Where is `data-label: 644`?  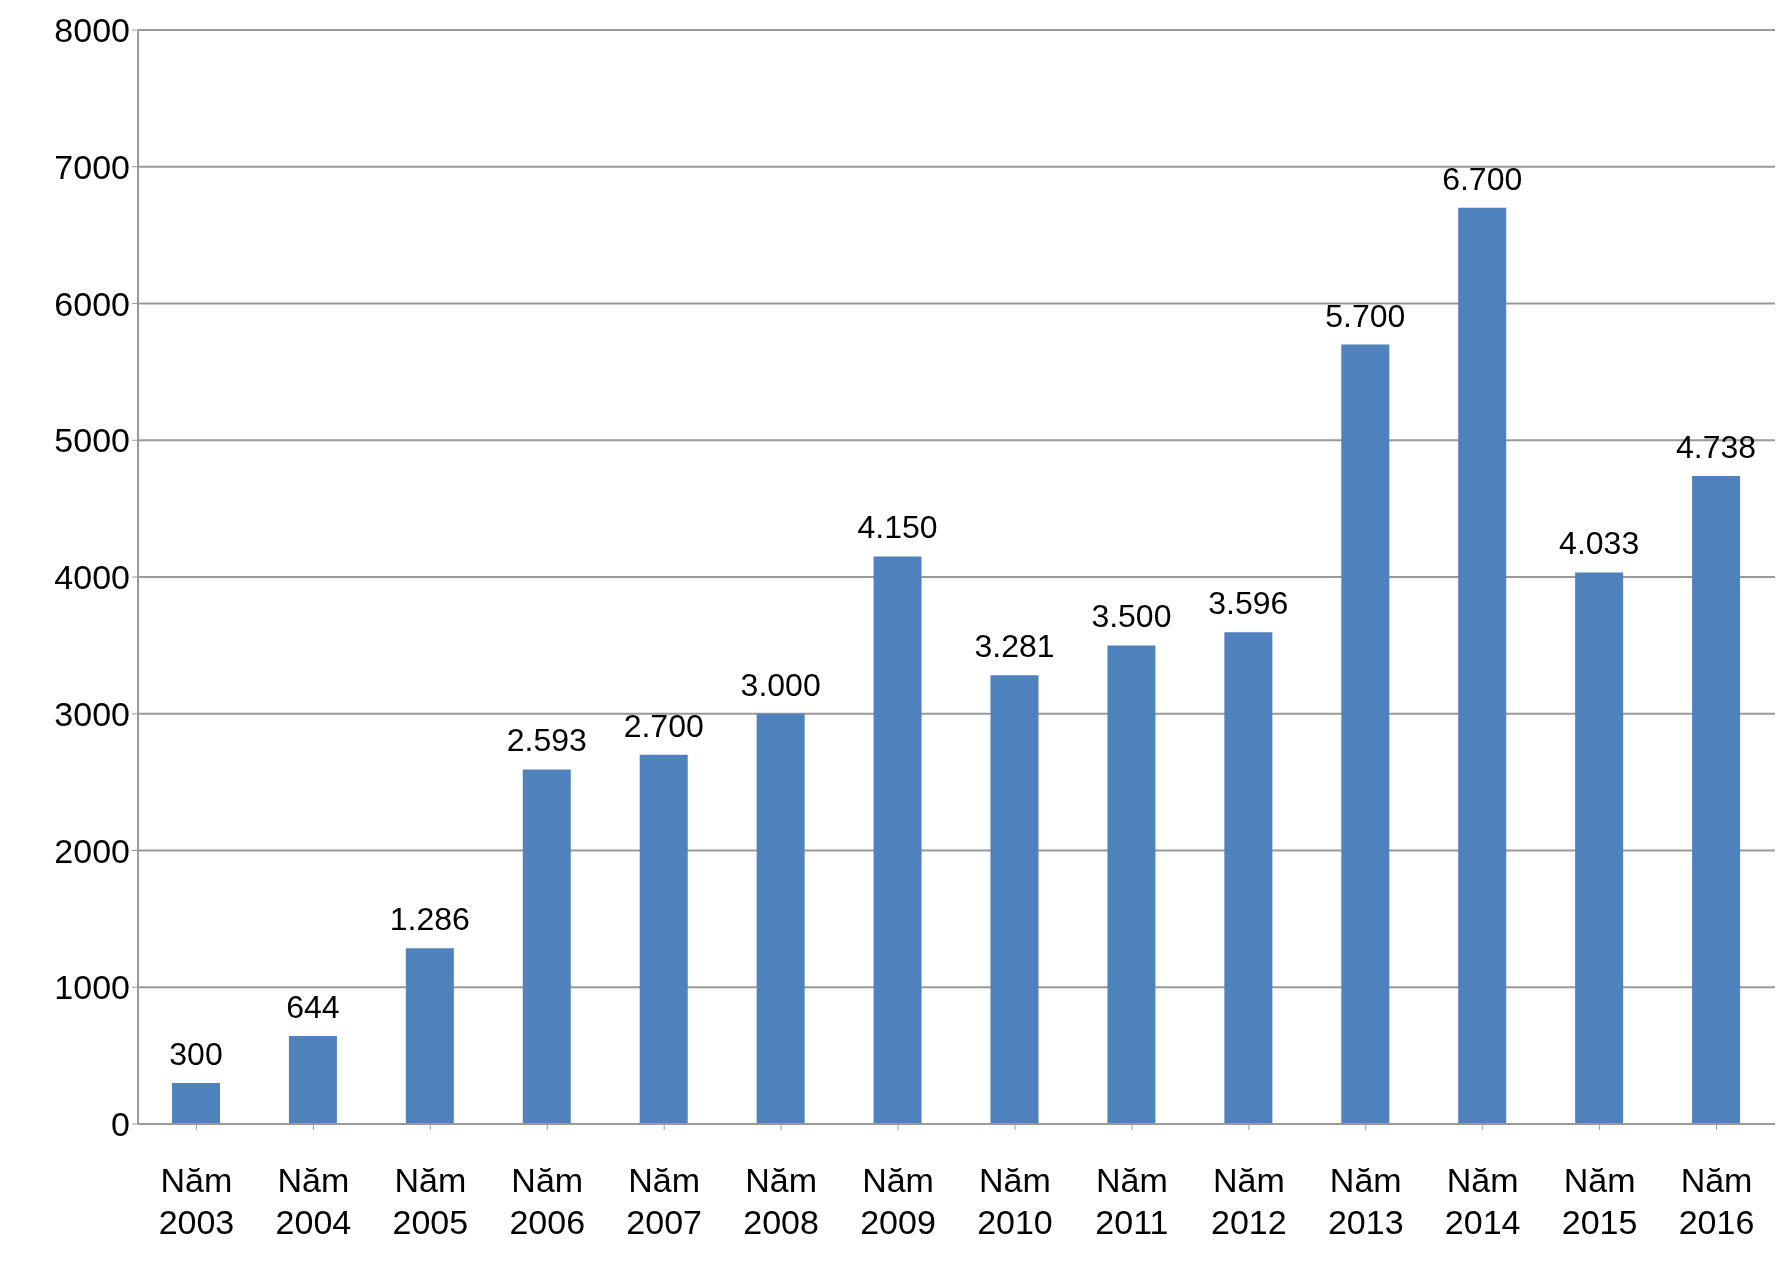 data-label: 644 is located at coordinates (313, 1006).